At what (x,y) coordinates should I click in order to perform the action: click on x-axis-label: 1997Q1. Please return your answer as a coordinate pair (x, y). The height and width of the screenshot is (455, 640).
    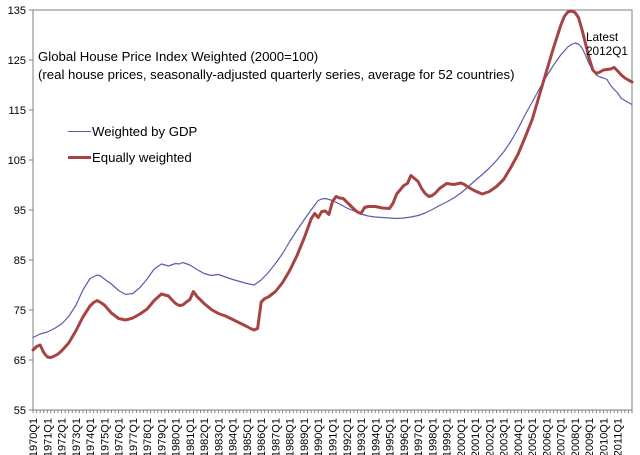
    Looking at the image, I should click on (419, 436).